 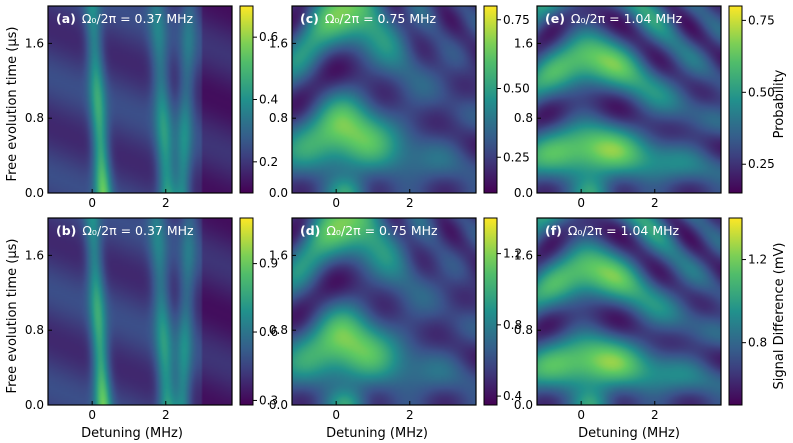 What do you see at coordinates (268, 162) in the screenshot?
I see `colorbar-tick-label: 0.2` at bounding box center [268, 162].